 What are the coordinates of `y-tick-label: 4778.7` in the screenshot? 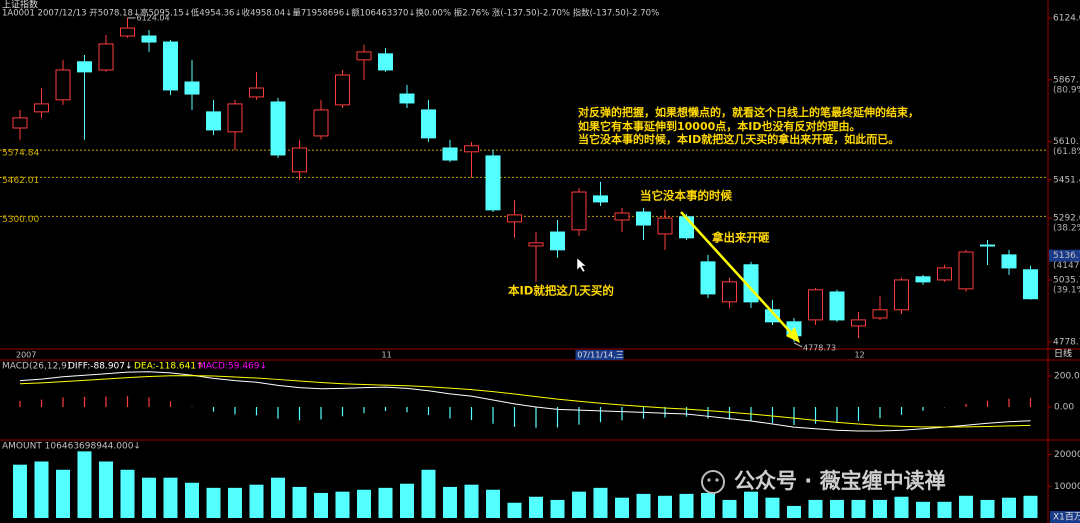 It's located at (1066, 342).